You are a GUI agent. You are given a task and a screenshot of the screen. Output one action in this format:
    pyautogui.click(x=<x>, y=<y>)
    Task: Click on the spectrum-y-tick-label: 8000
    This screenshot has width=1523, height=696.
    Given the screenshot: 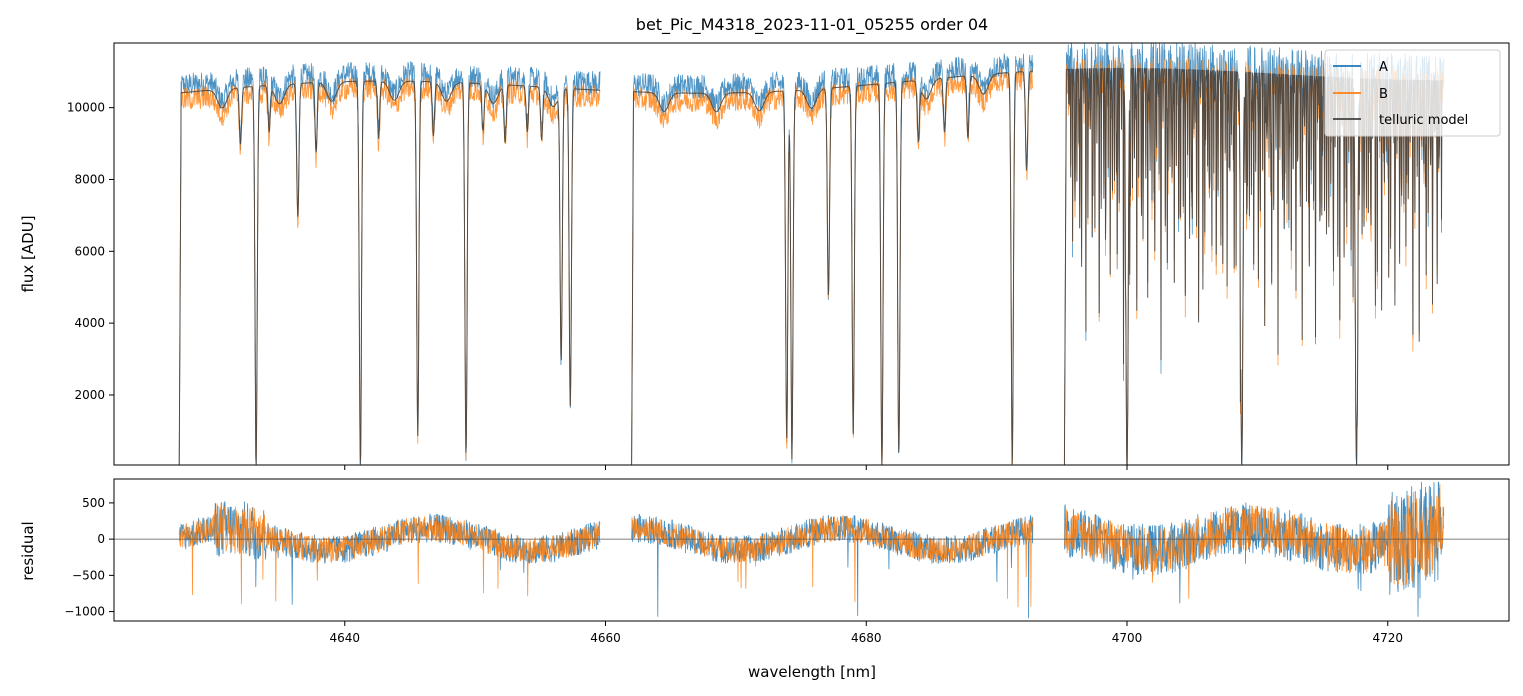 What is the action you would take?
    pyautogui.click(x=89, y=179)
    